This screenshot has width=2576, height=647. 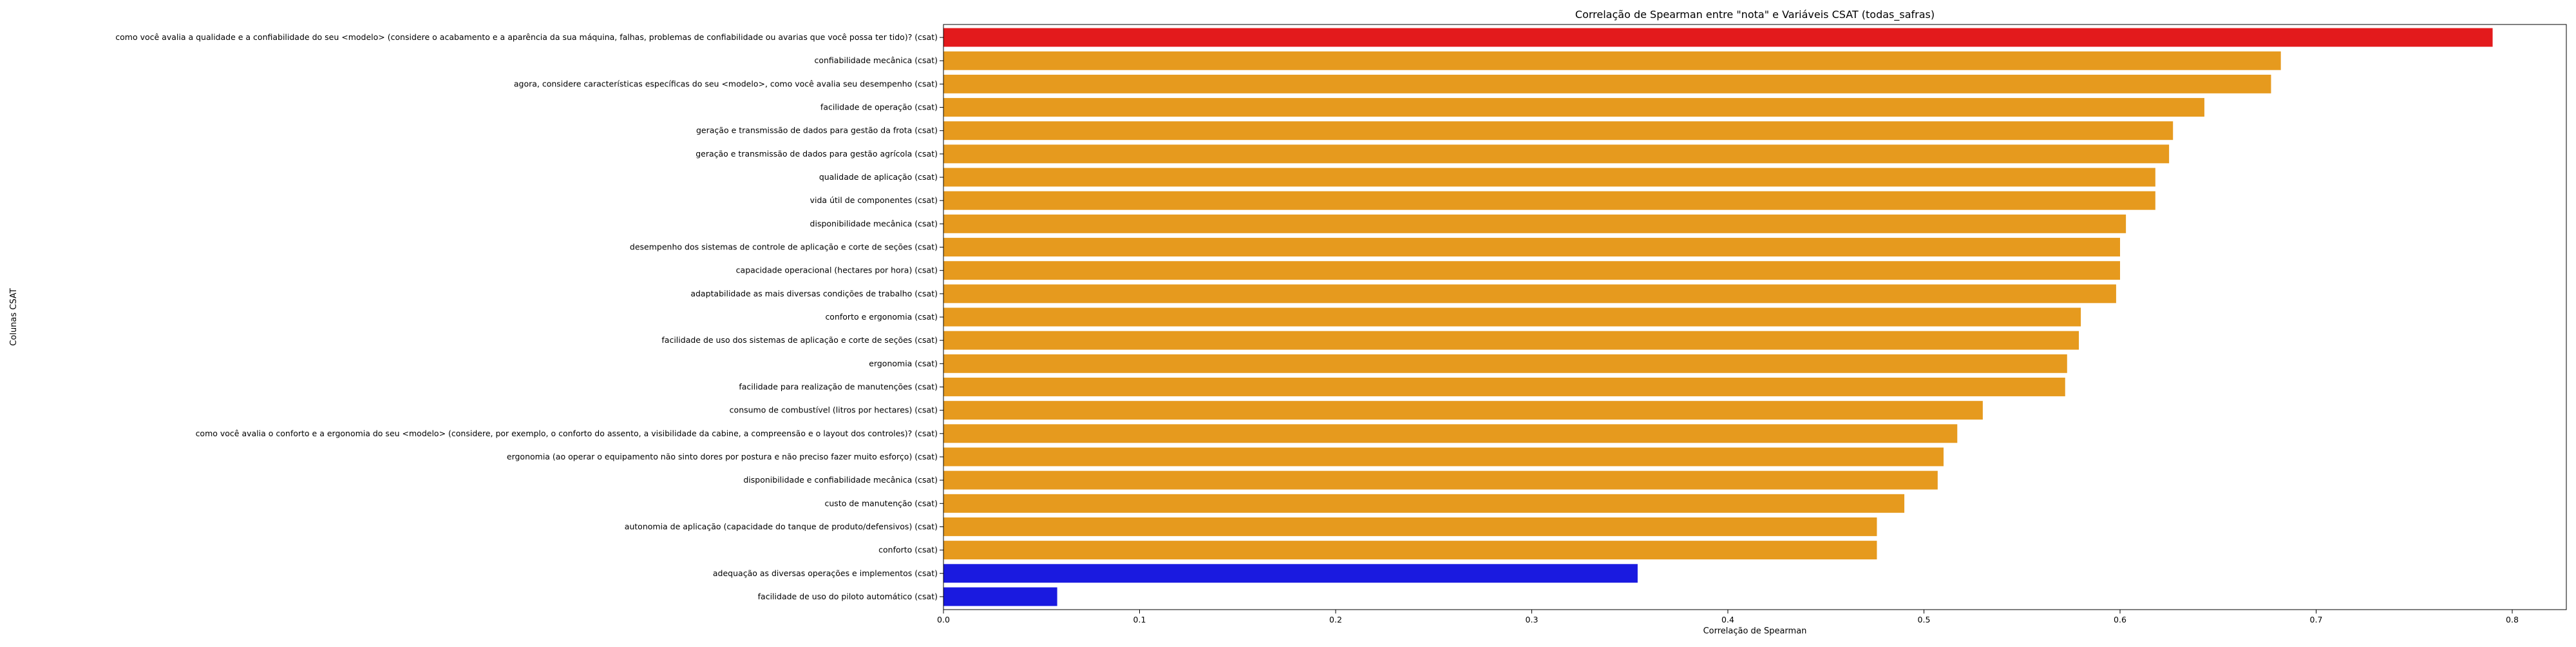 I want to click on x-tick-label: 0.6, so click(x=2120, y=619).